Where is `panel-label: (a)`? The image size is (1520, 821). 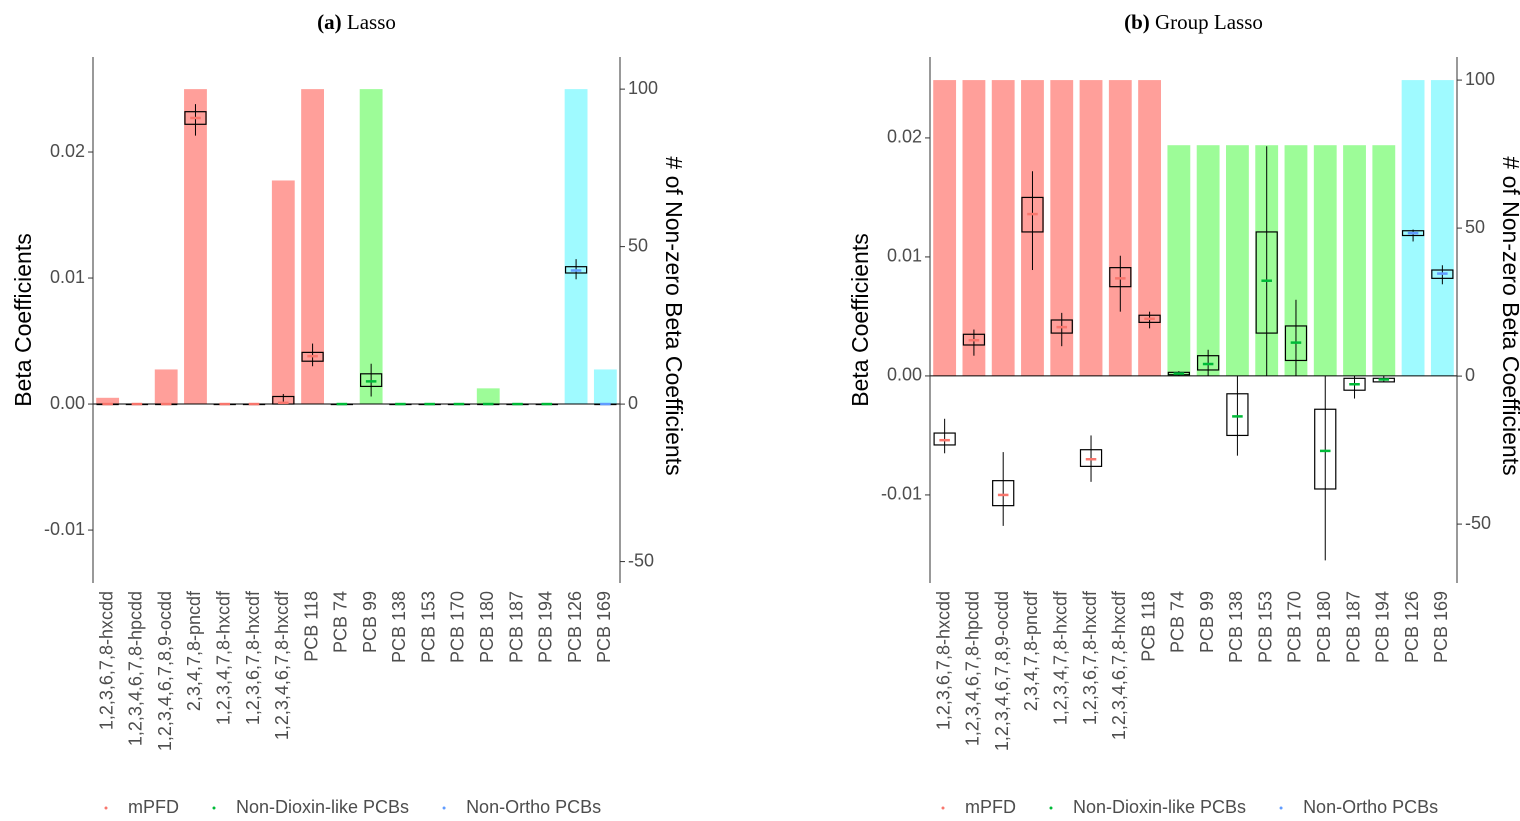
panel-label: (a) is located at coordinates (329, 22).